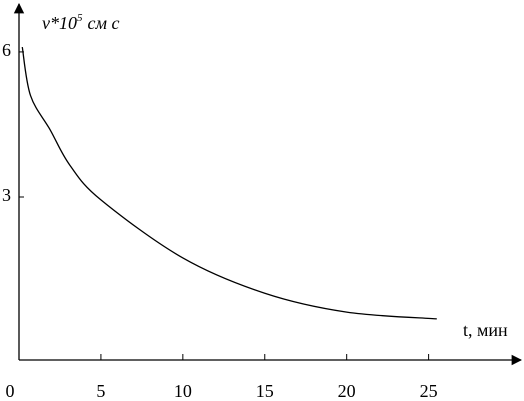 This screenshot has height=401, width=524. Describe the element at coordinates (6, 195) in the screenshot. I see `y-tick-label: 3` at that location.